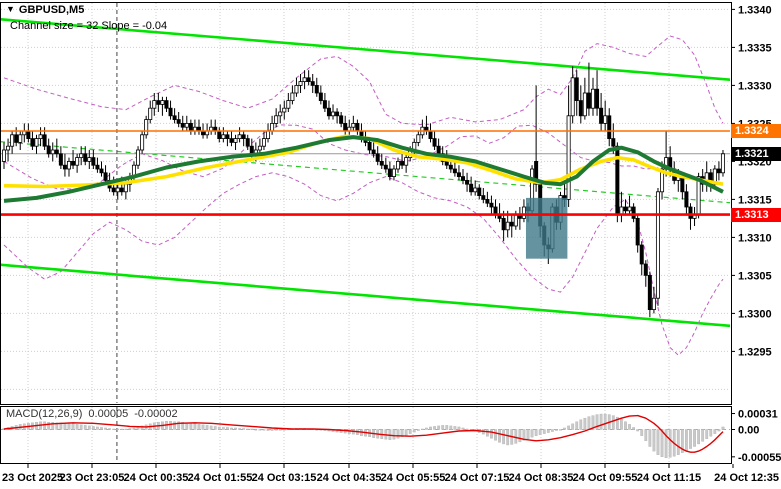  I want to click on channel-info-label: Channel size = 32 Slope = -0.04, so click(89, 26).